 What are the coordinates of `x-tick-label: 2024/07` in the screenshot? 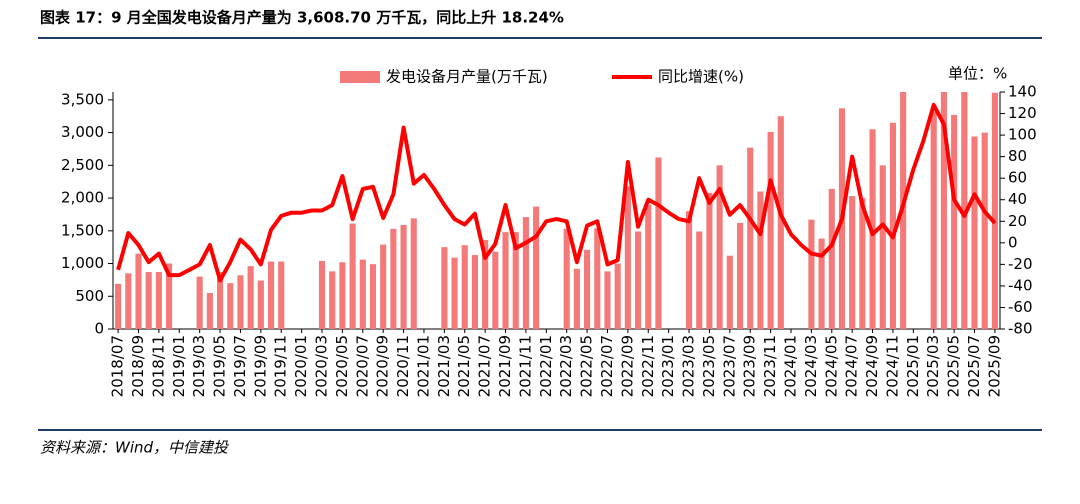 It's located at (852, 366).